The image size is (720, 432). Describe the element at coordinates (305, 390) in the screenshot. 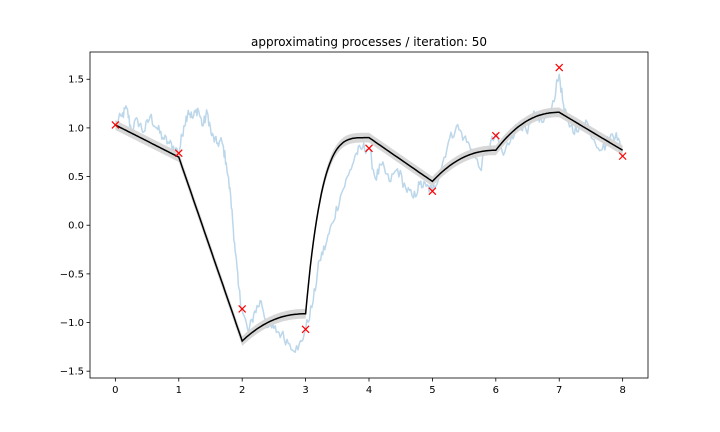

I see `x-tick-label: 3` at that location.